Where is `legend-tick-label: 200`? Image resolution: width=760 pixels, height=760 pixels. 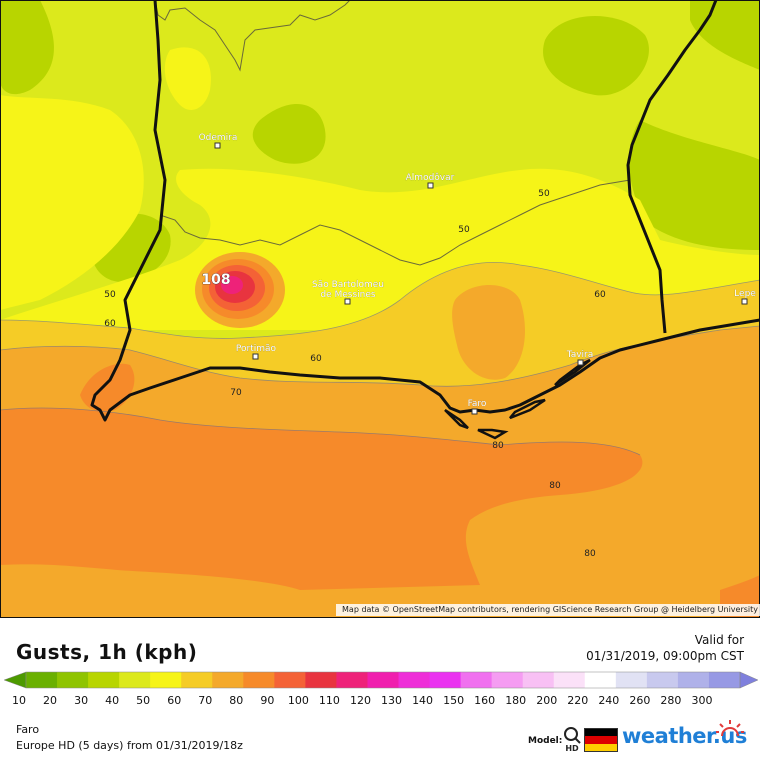 legend-tick-label: 200 is located at coordinates (547, 700).